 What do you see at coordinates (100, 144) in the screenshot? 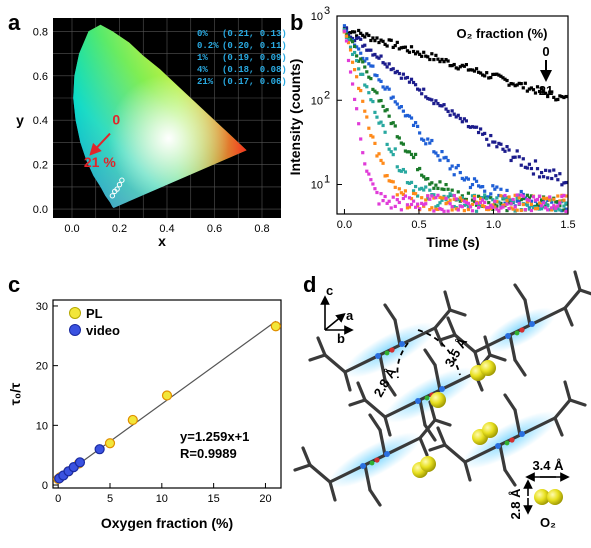
I see `cie-arrow` at bounding box center [100, 144].